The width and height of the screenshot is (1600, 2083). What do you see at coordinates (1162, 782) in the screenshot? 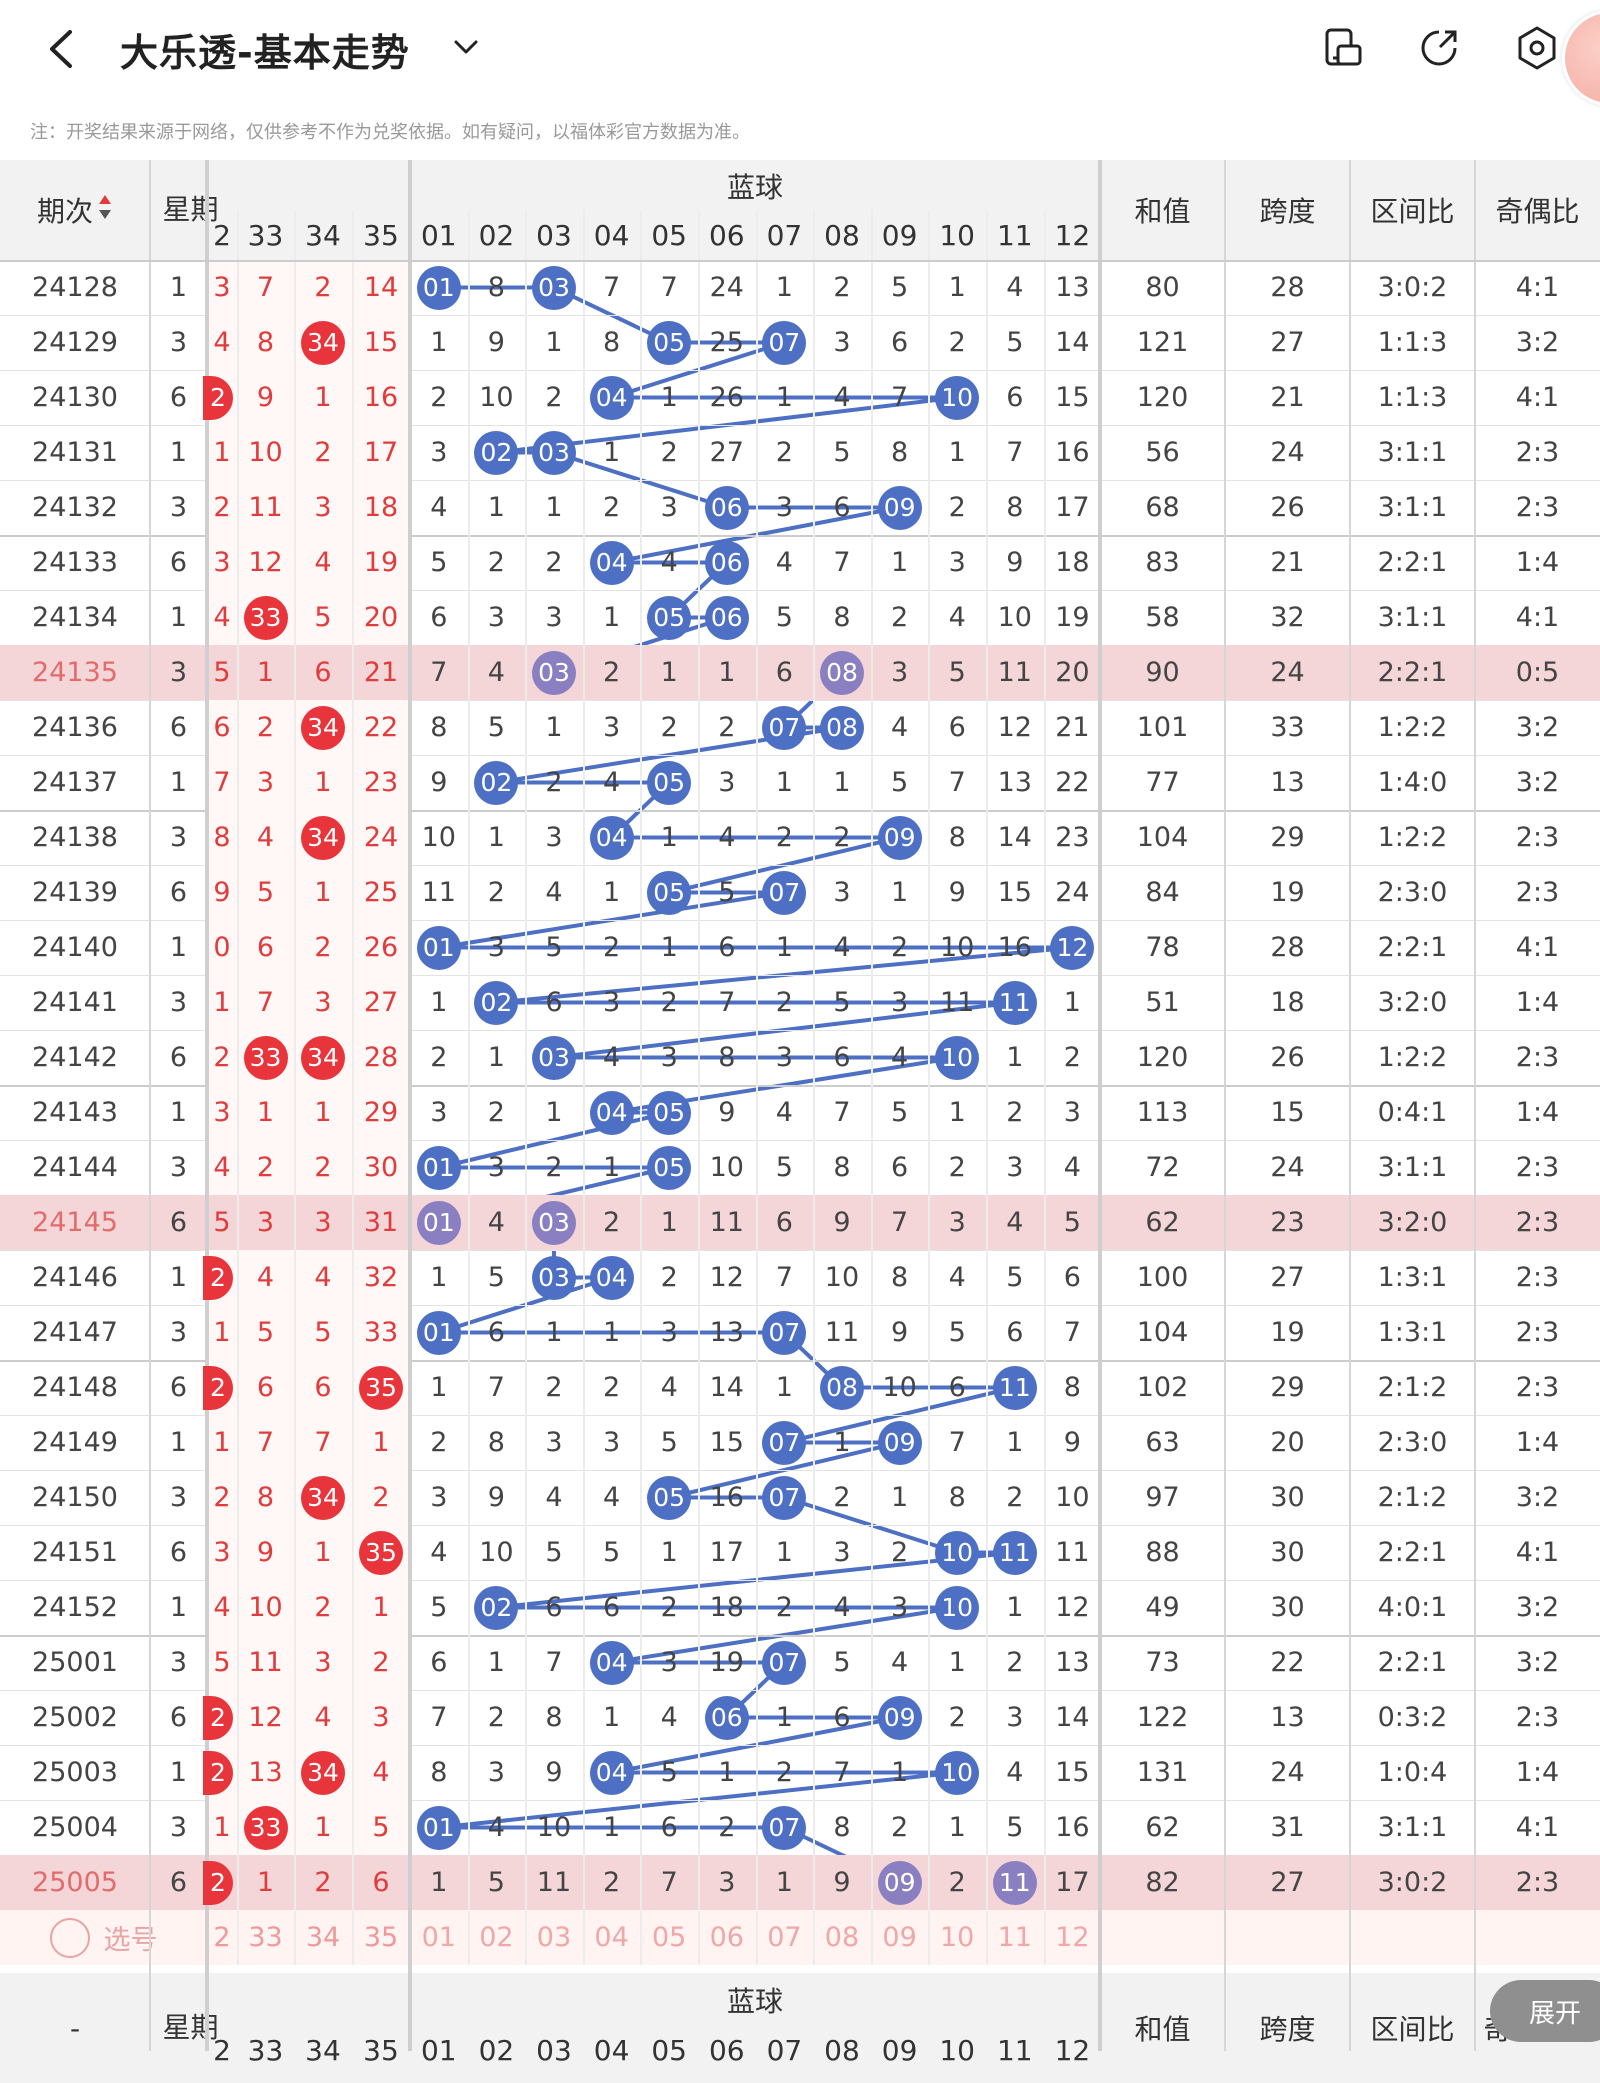
I see `sum-cell-text: 77` at bounding box center [1162, 782].